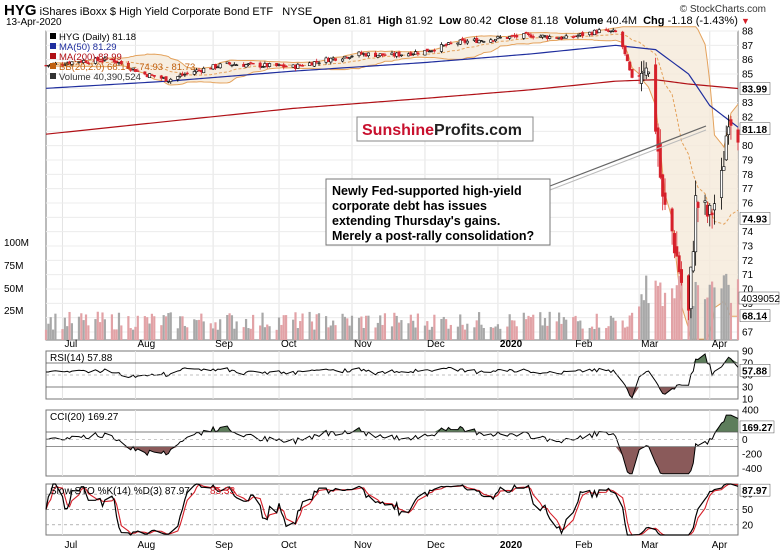 The width and height of the screenshot is (780, 552). I want to click on month-label-bottom: Sep, so click(224, 545).